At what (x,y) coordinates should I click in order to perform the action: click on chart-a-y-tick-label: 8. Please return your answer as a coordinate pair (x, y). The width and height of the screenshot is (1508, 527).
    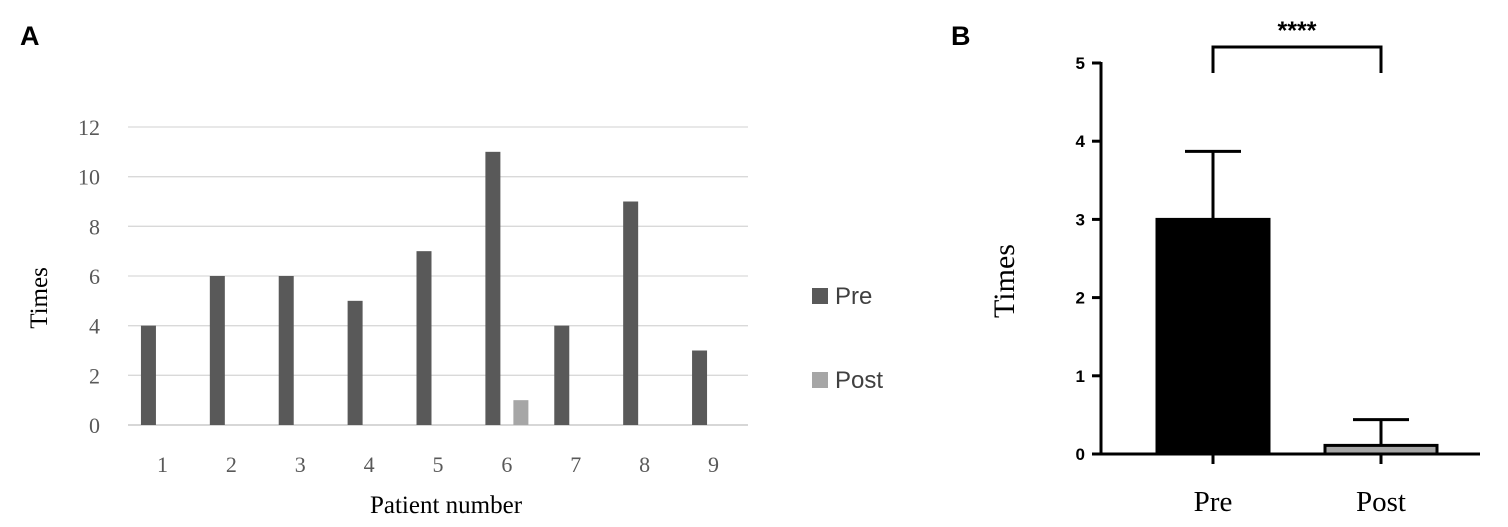
    Looking at the image, I should click on (94, 226).